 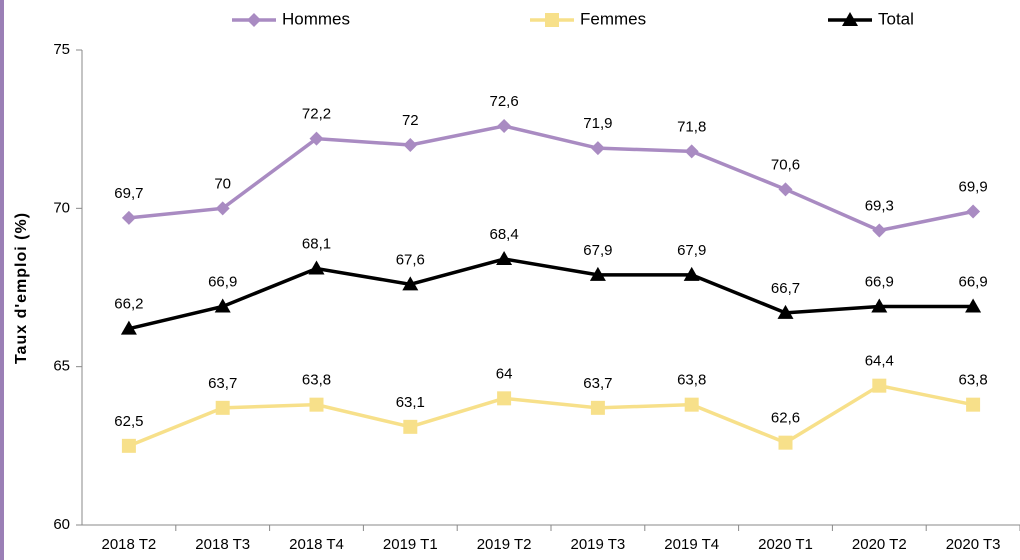 What do you see at coordinates (691, 544) in the screenshot?
I see `x-tick-label: 2019 T4` at bounding box center [691, 544].